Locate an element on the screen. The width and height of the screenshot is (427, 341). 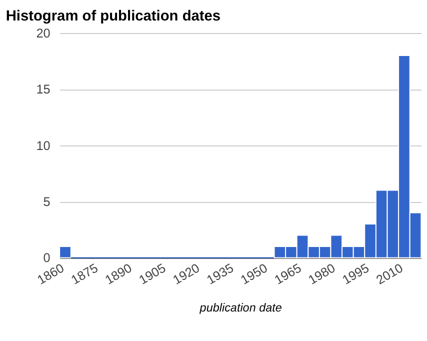
x-tick-label: 2010 is located at coordinates (390, 274).